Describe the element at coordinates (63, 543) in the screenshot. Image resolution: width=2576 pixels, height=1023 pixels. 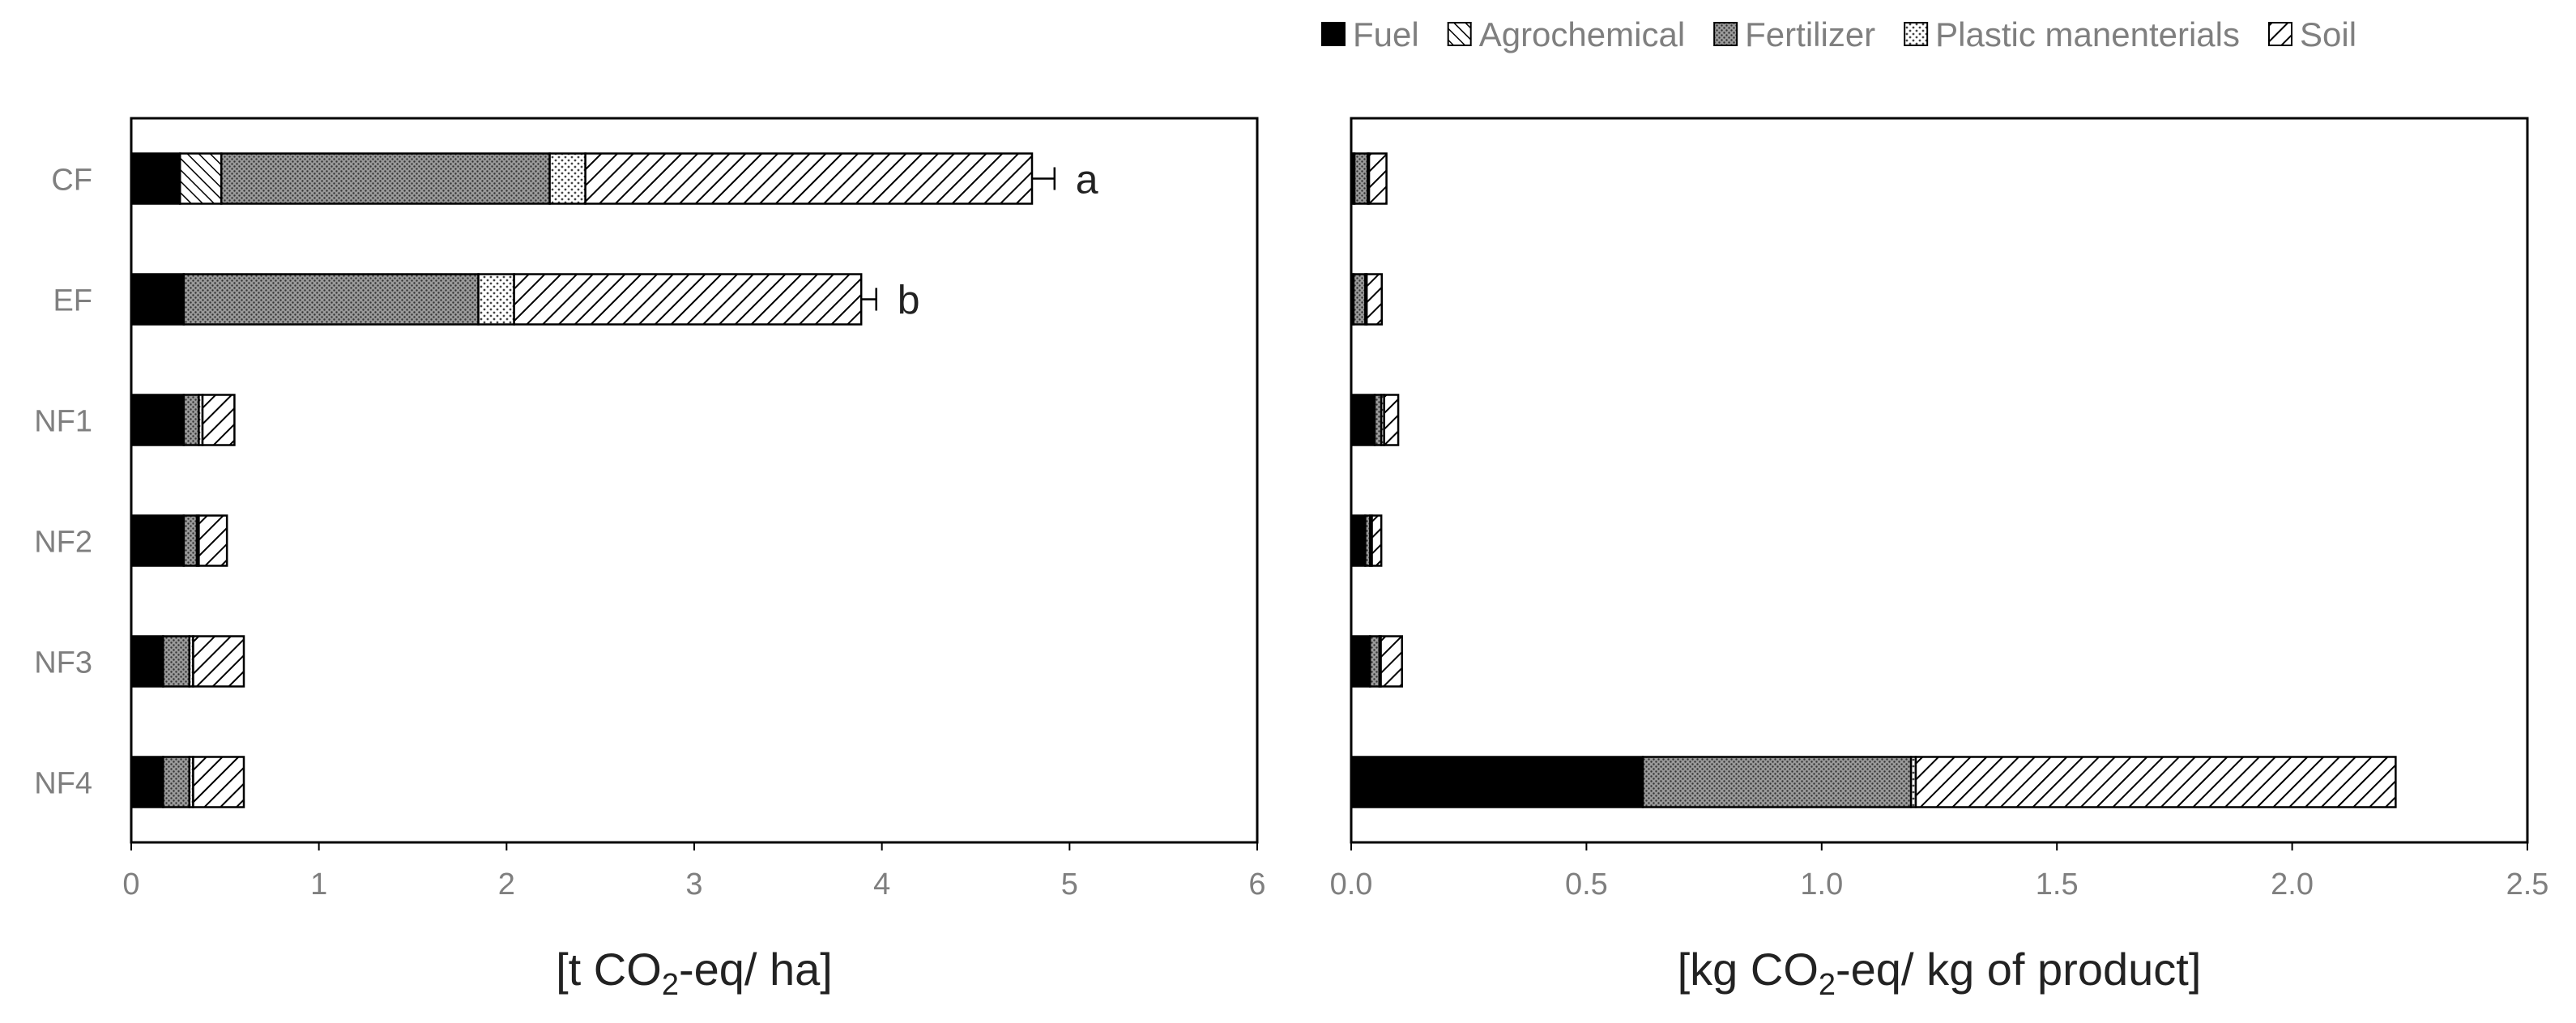
I see `y-tick-label: NF2` at that location.